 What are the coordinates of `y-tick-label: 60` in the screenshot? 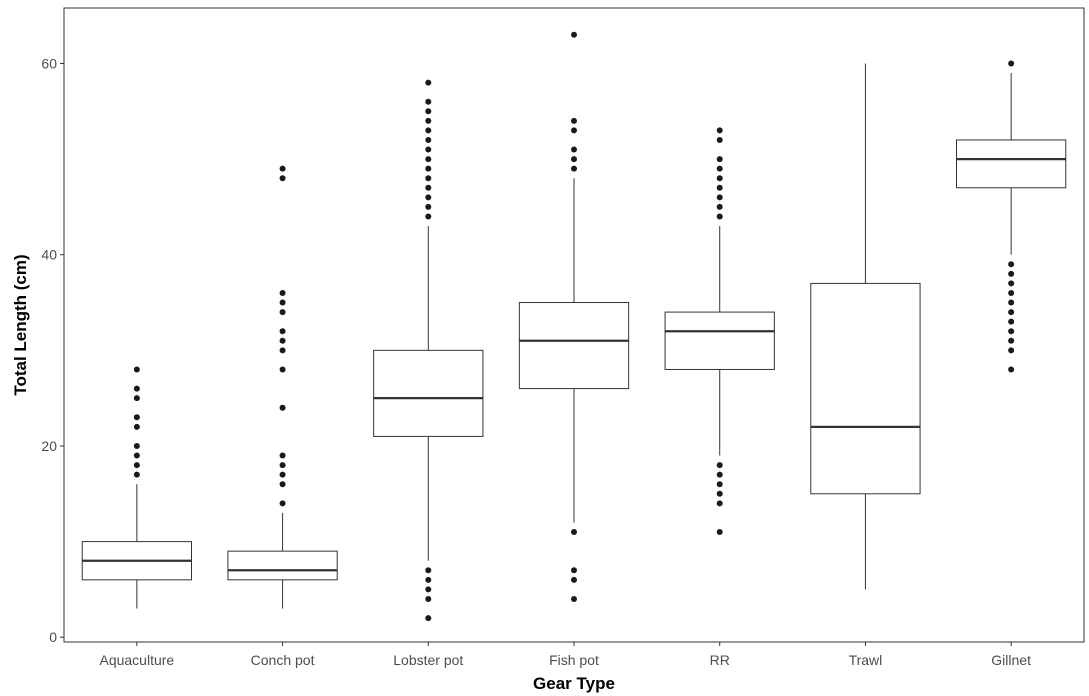 It's located at (49, 63).